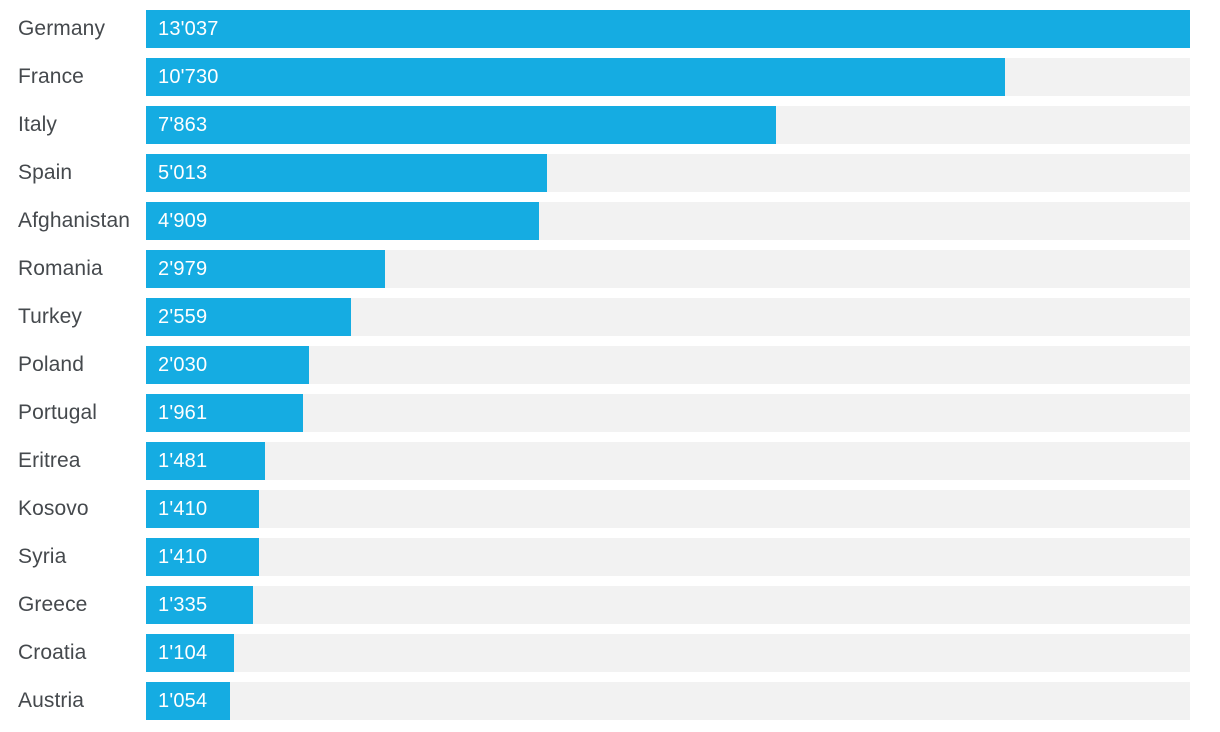 The height and width of the screenshot is (732, 1220). I want to click on bar: 1'104, so click(190, 653).